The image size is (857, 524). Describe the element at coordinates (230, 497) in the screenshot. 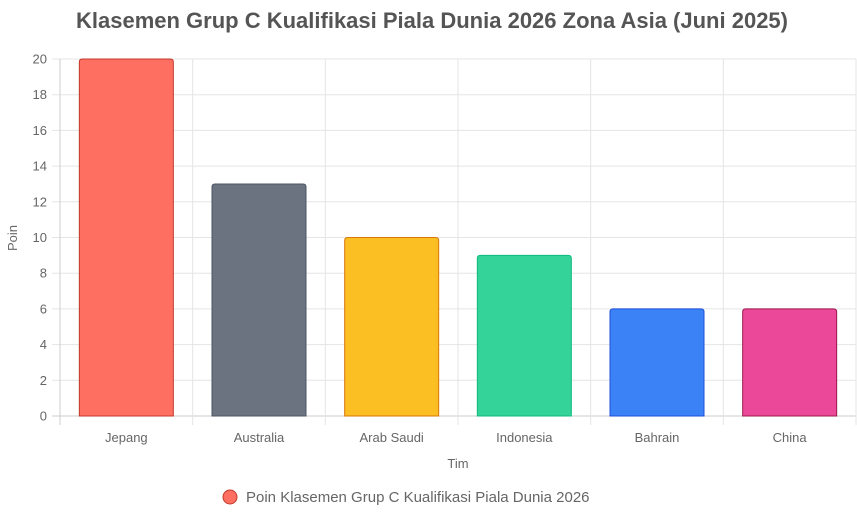

I see `legend-marker` at that location.